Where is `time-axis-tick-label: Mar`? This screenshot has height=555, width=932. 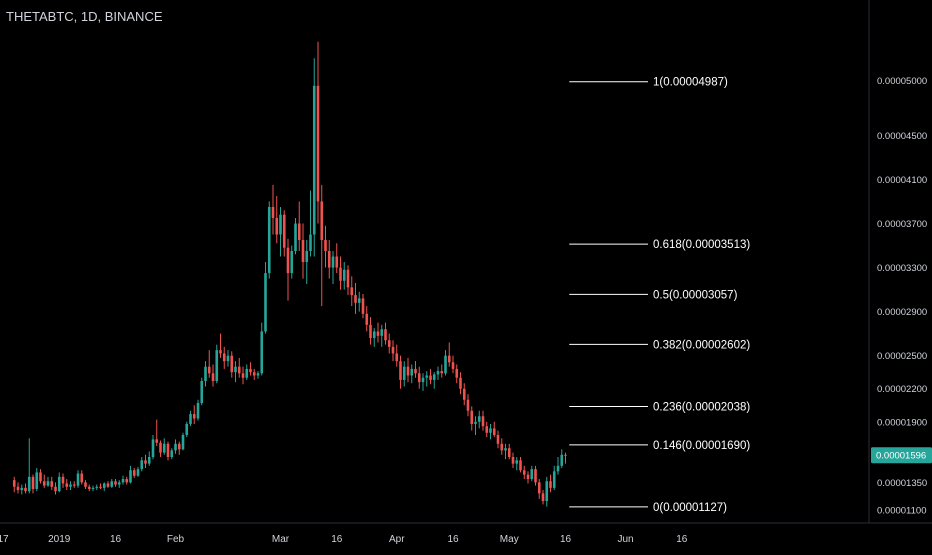 time-axis-tick-label: Mar is located at coordinates (281, 539).